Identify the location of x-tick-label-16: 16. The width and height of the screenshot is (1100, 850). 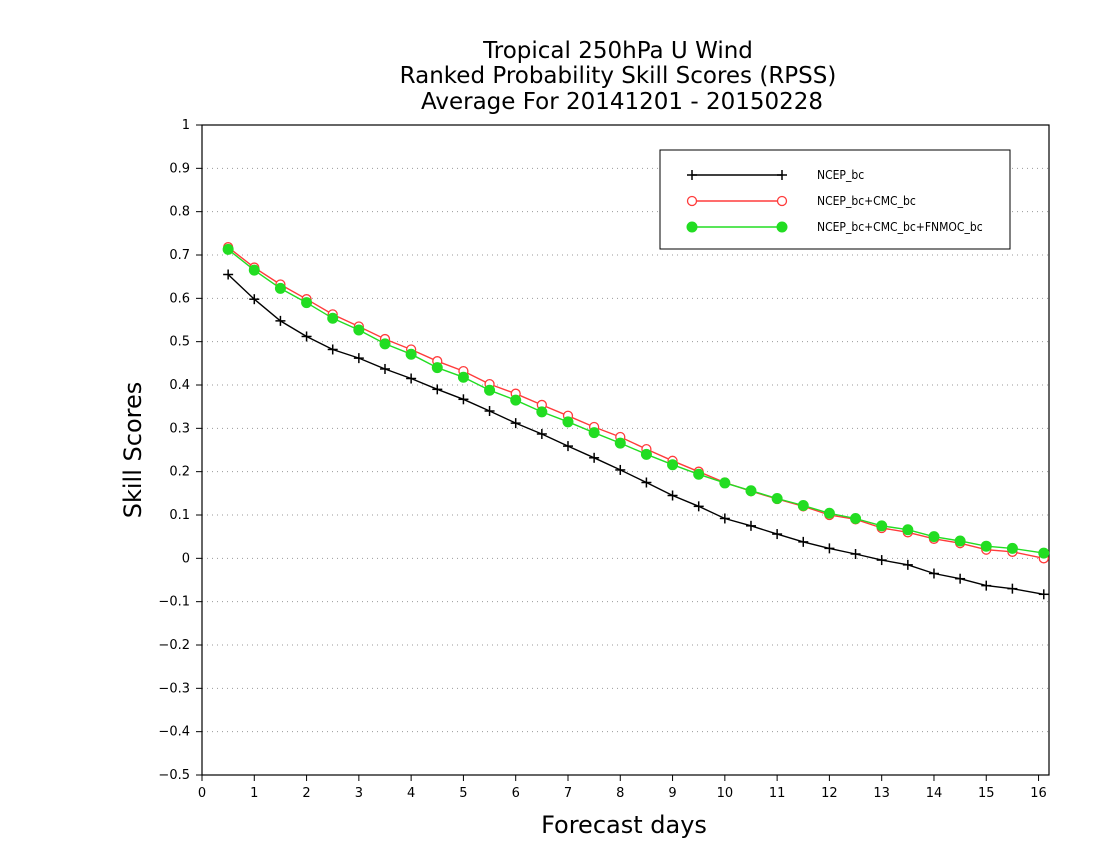
(1038, 793).